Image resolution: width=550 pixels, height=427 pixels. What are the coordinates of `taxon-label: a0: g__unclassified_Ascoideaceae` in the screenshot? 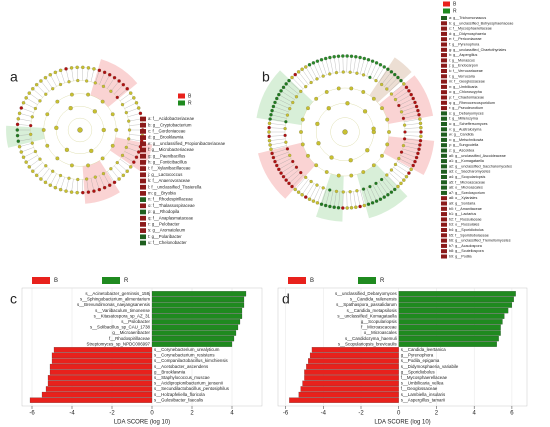 It's located at (477, 156).